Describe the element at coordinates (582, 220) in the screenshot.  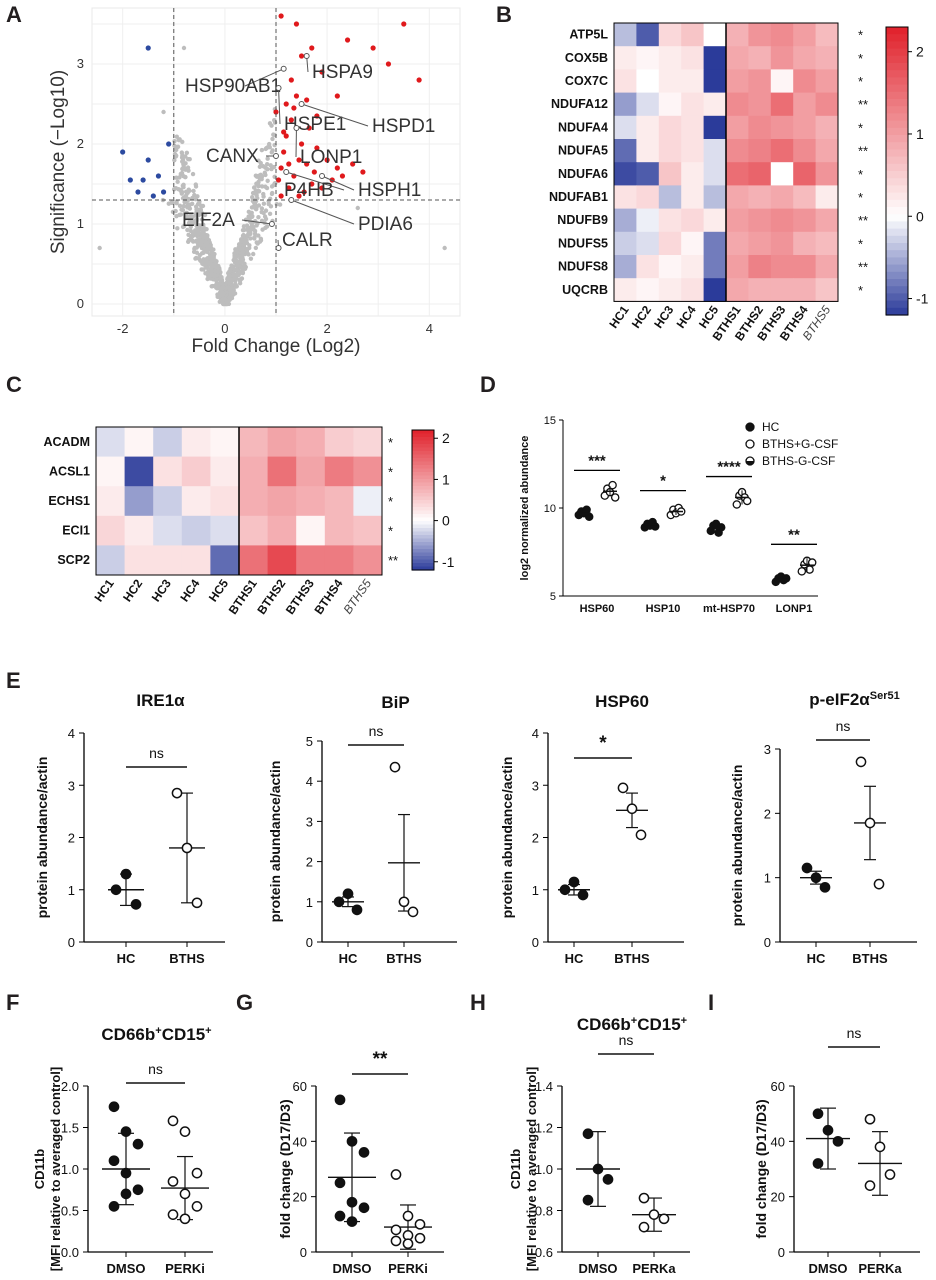
I see `row-label: NDUFB9` at that location.